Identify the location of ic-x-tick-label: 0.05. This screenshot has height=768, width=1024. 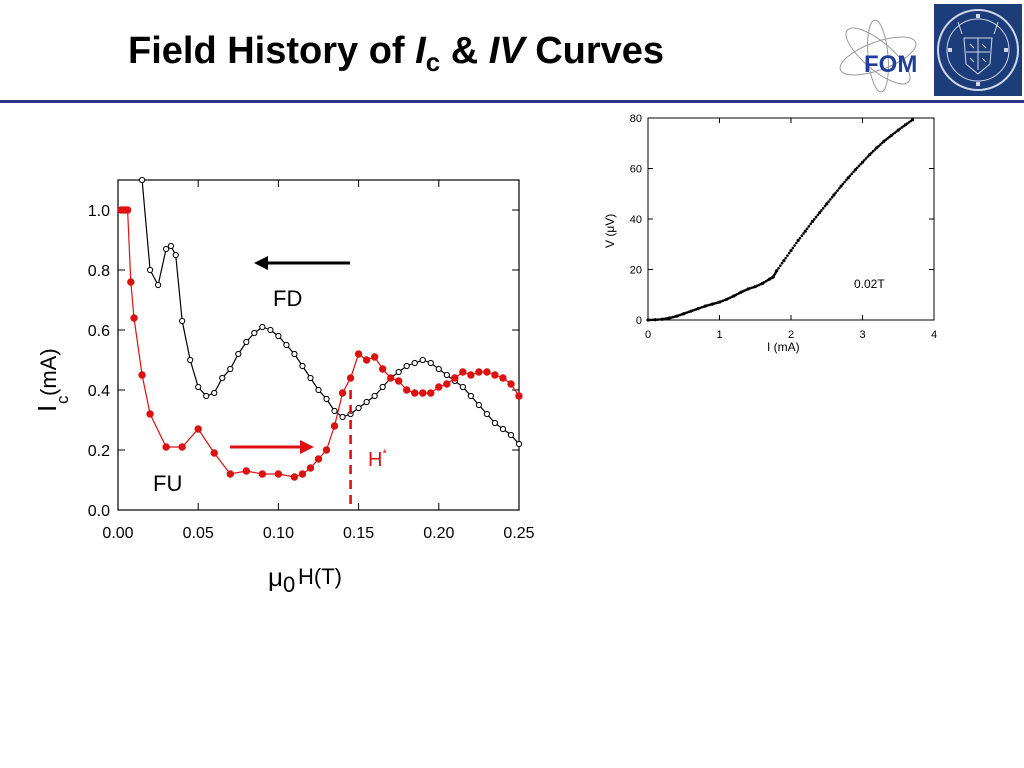
(198, 533).